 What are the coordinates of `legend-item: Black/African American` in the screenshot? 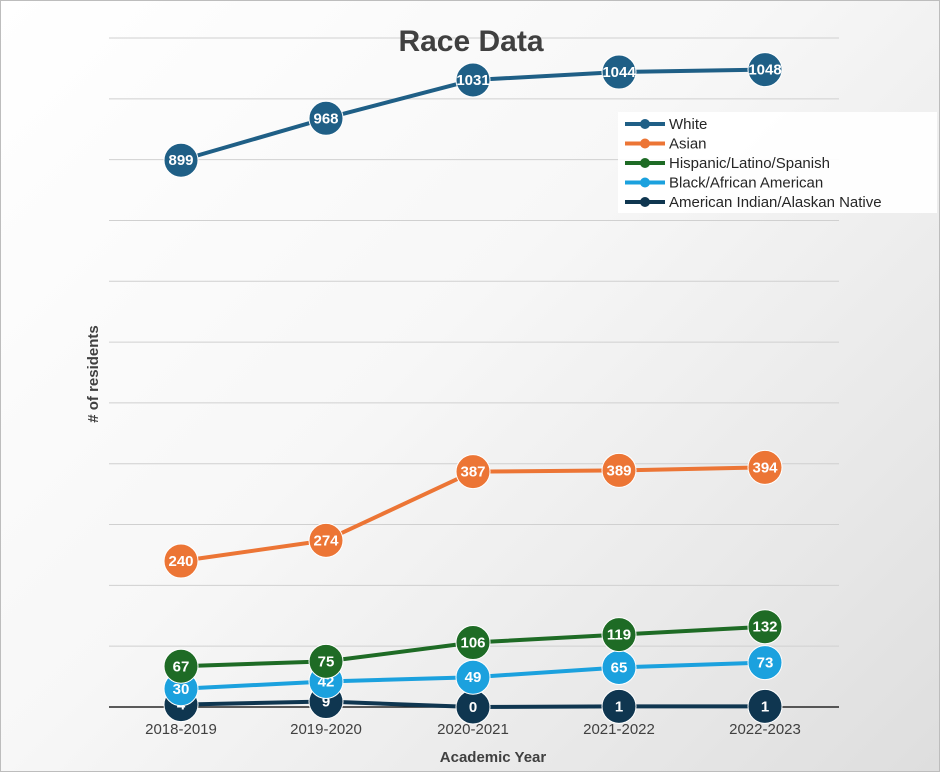 It's located at (724, 183).